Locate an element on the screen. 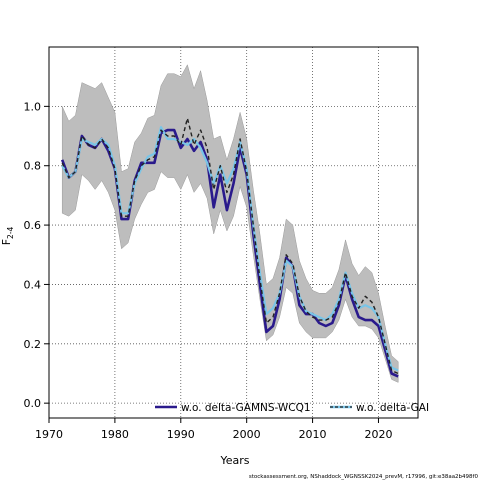  y-tick-label-4: 0.8 is located at coordinates (33, 166).